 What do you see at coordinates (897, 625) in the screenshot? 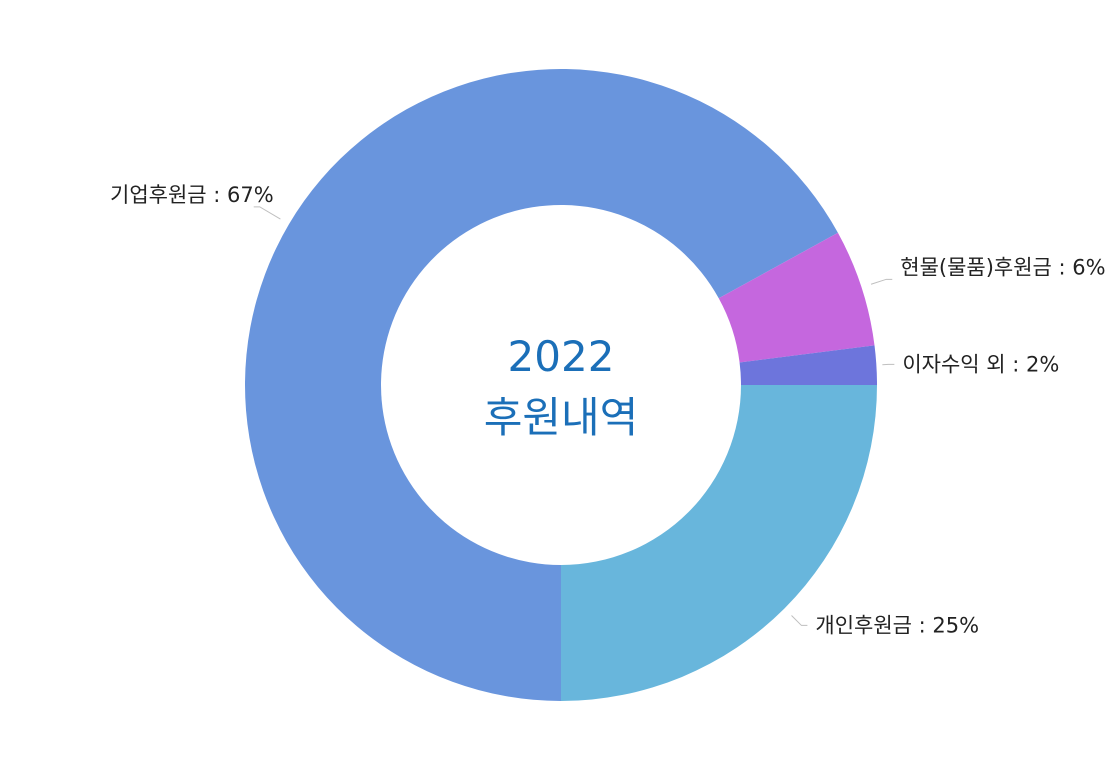
I see `slice-label: 개인후원금 : 25%` at bounding box center [897, 625].